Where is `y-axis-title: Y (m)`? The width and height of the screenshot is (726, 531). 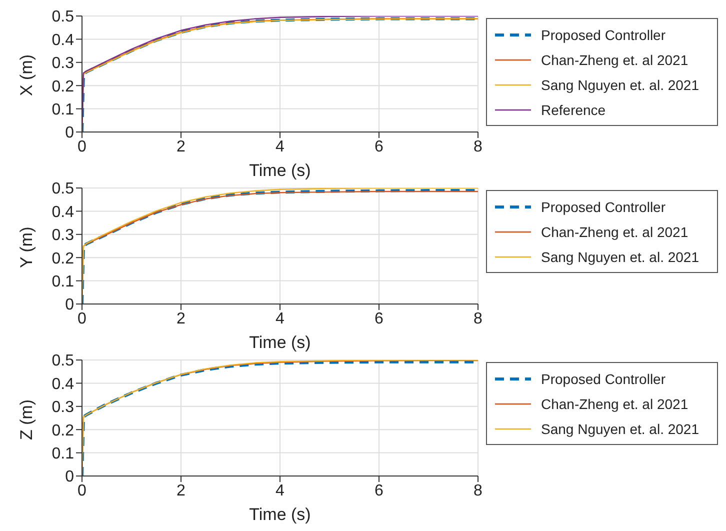
y-axis-title: Y (m) is located at coordinates (26, 247).